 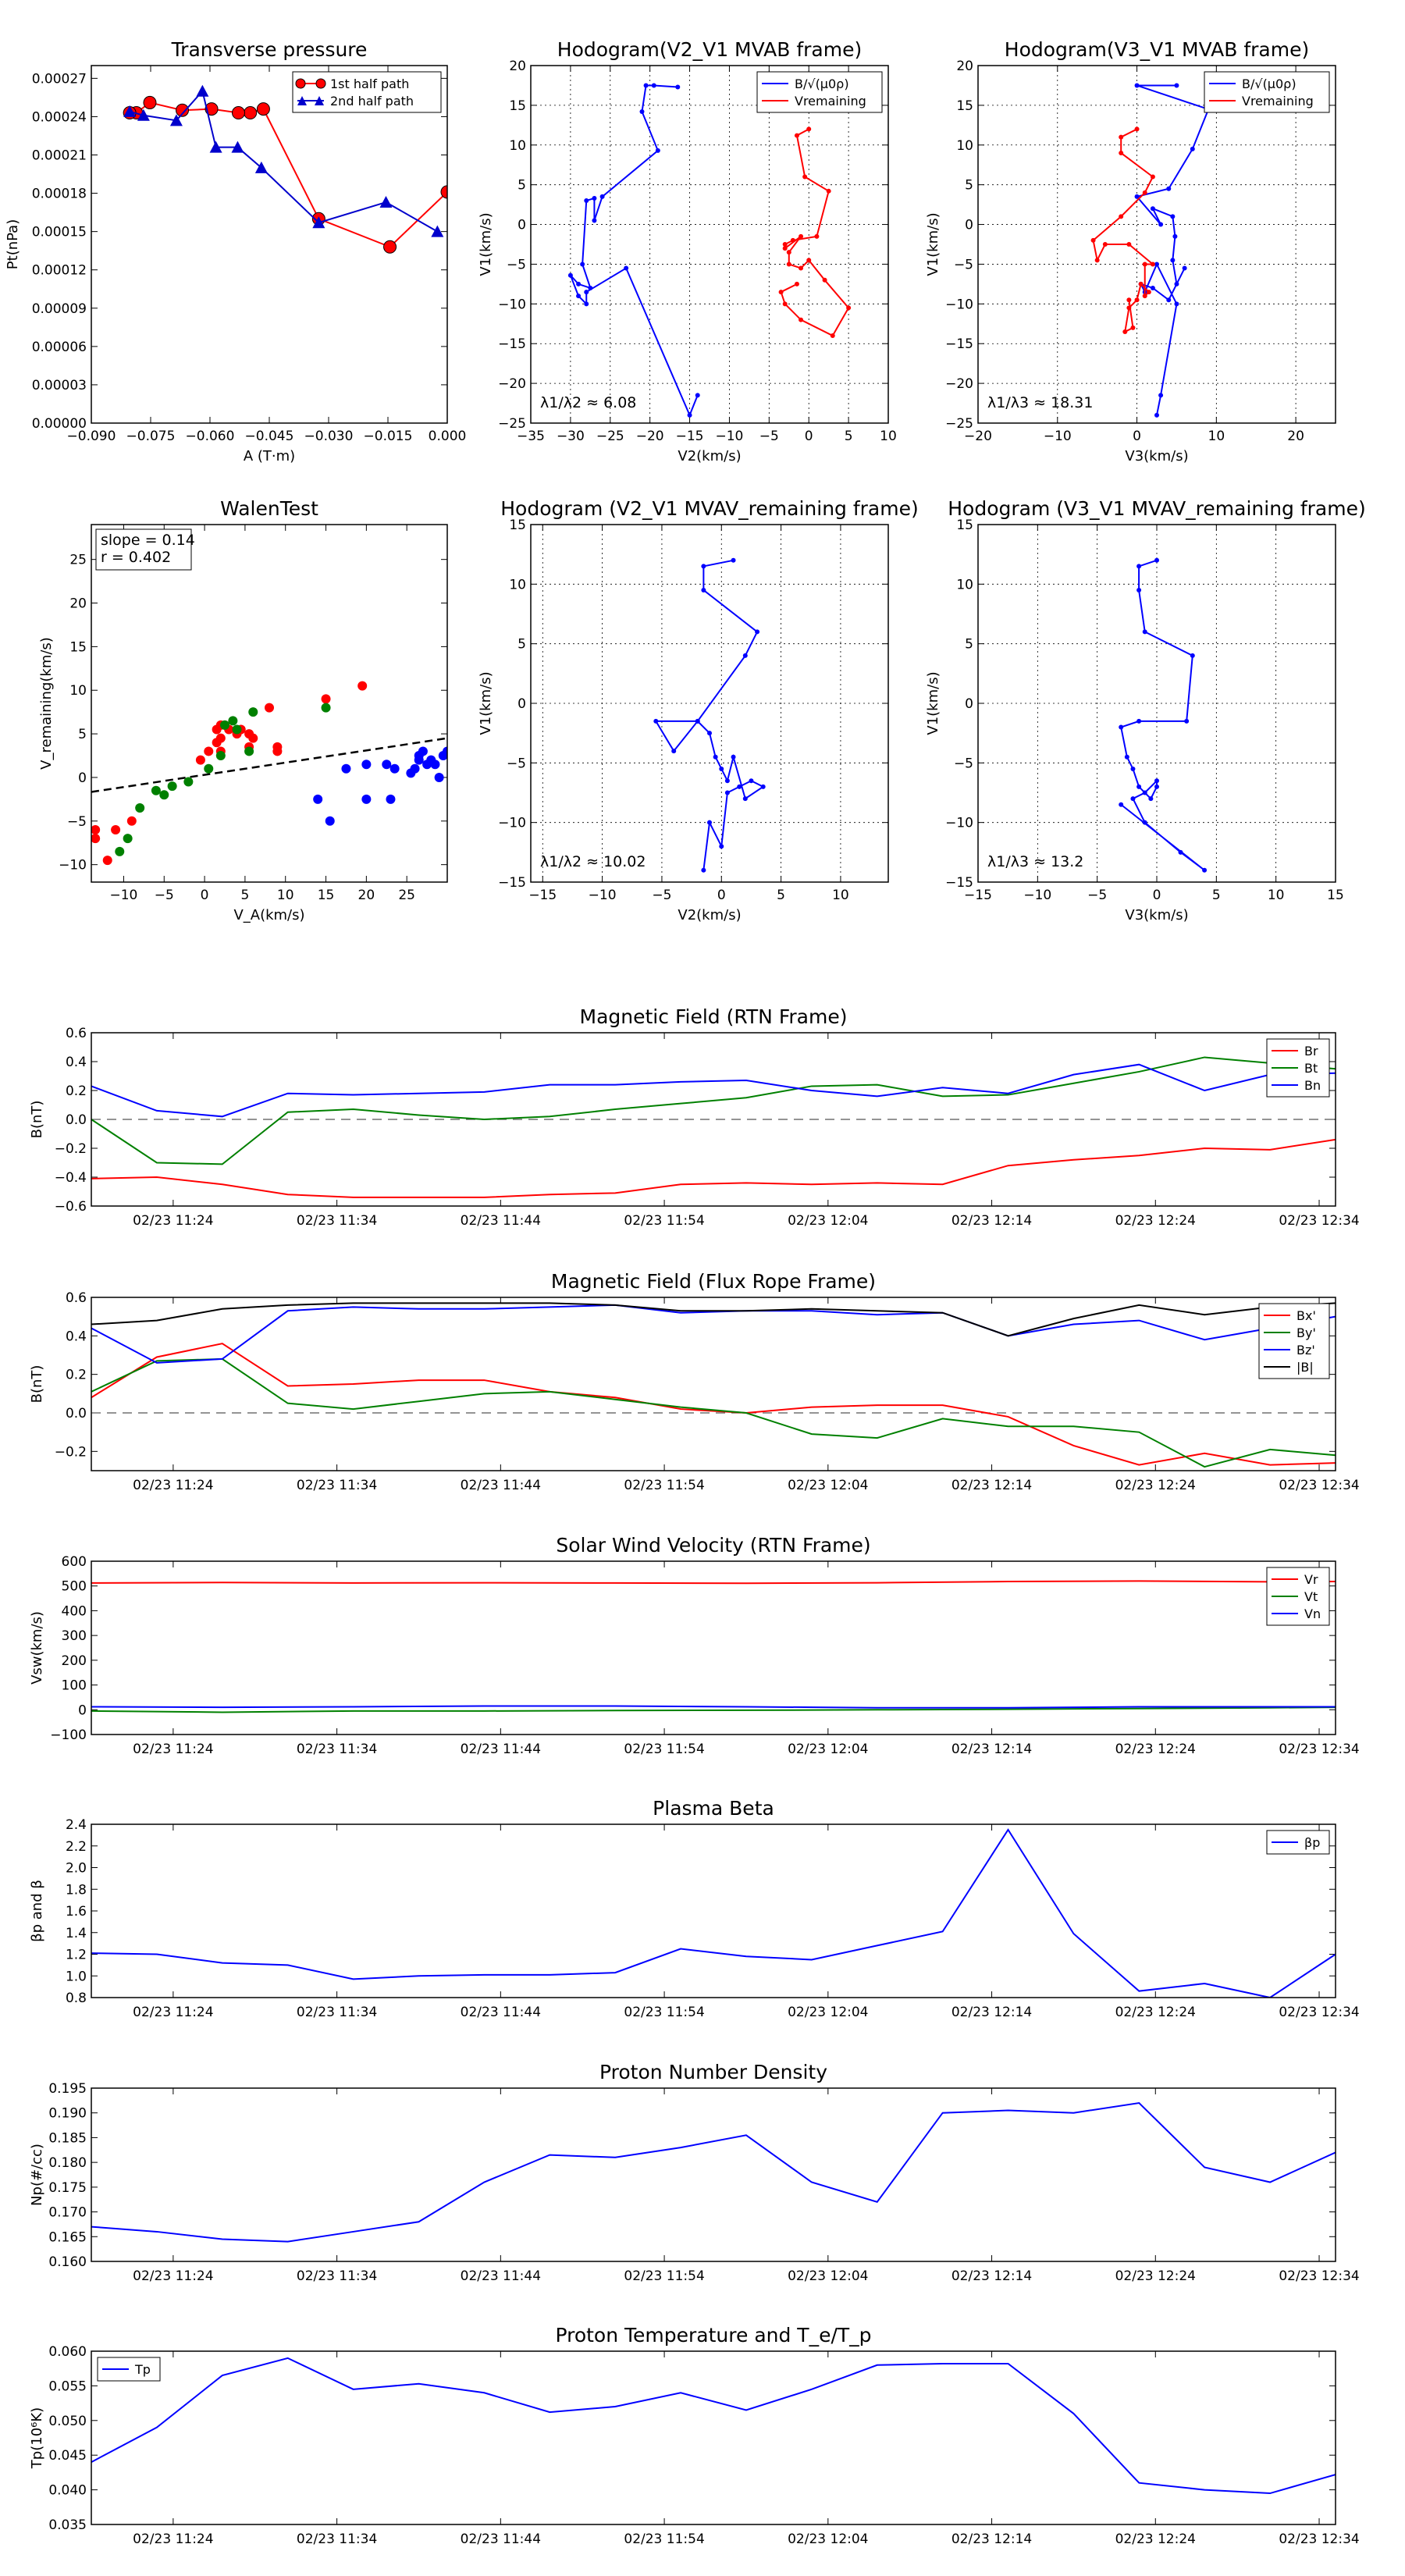 I want to click on y-tick-label: 5, so click(x=522, y=186).